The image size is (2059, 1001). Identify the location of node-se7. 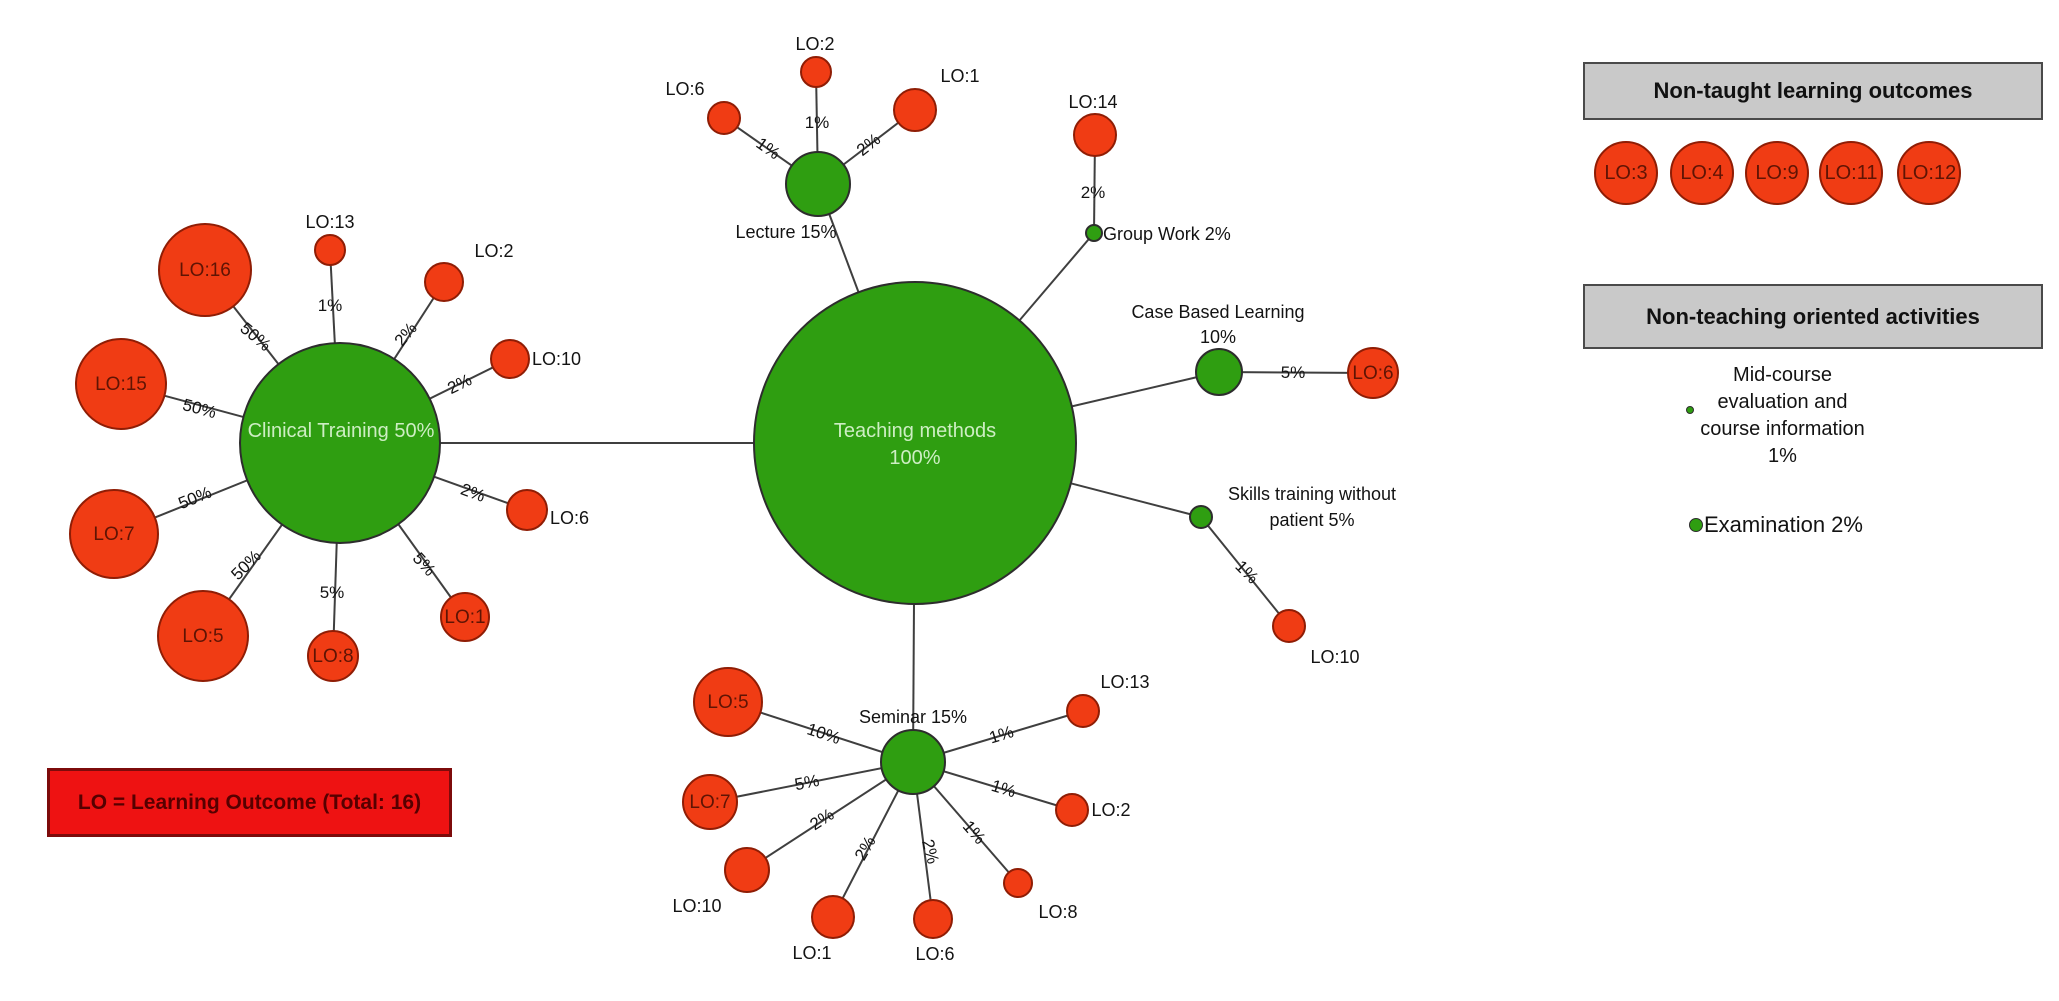
(710, 802).